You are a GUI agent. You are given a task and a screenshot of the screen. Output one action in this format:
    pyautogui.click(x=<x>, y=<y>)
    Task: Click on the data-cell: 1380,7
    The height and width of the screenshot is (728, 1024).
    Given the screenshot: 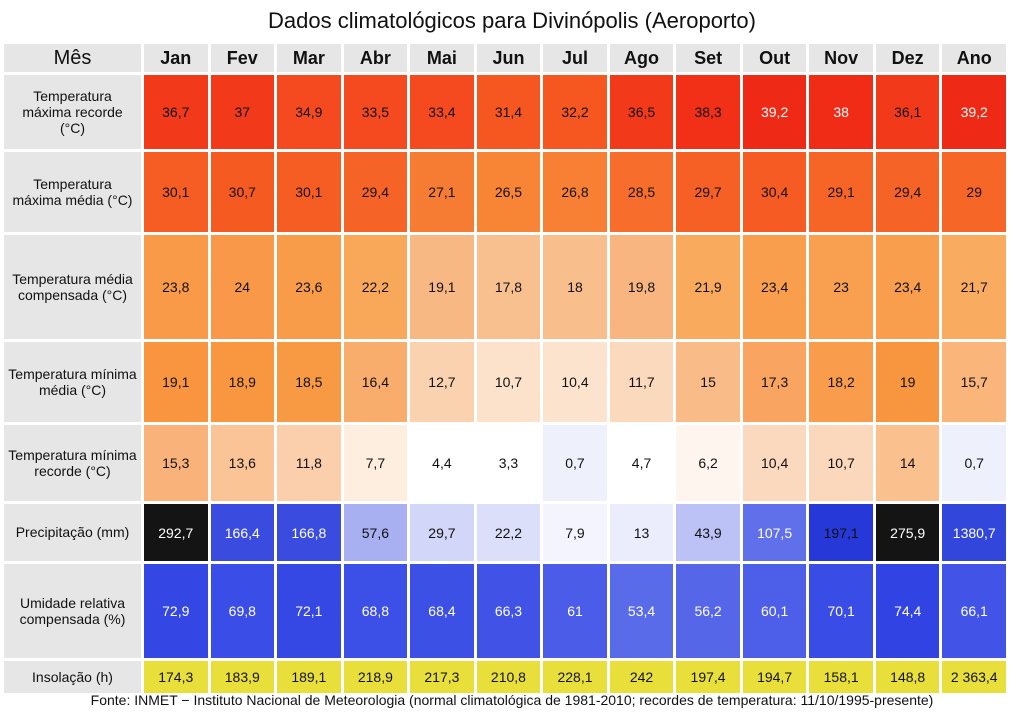 What is the action you would take?
    pyautogui.click(x=974, y=532)
    